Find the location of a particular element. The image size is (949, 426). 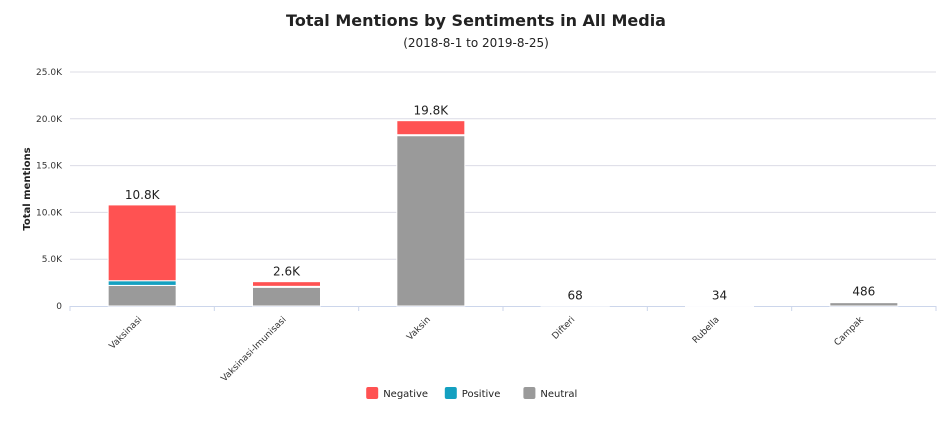

y-tick-label-2: 10.0K is located at coordinates (49, 213).